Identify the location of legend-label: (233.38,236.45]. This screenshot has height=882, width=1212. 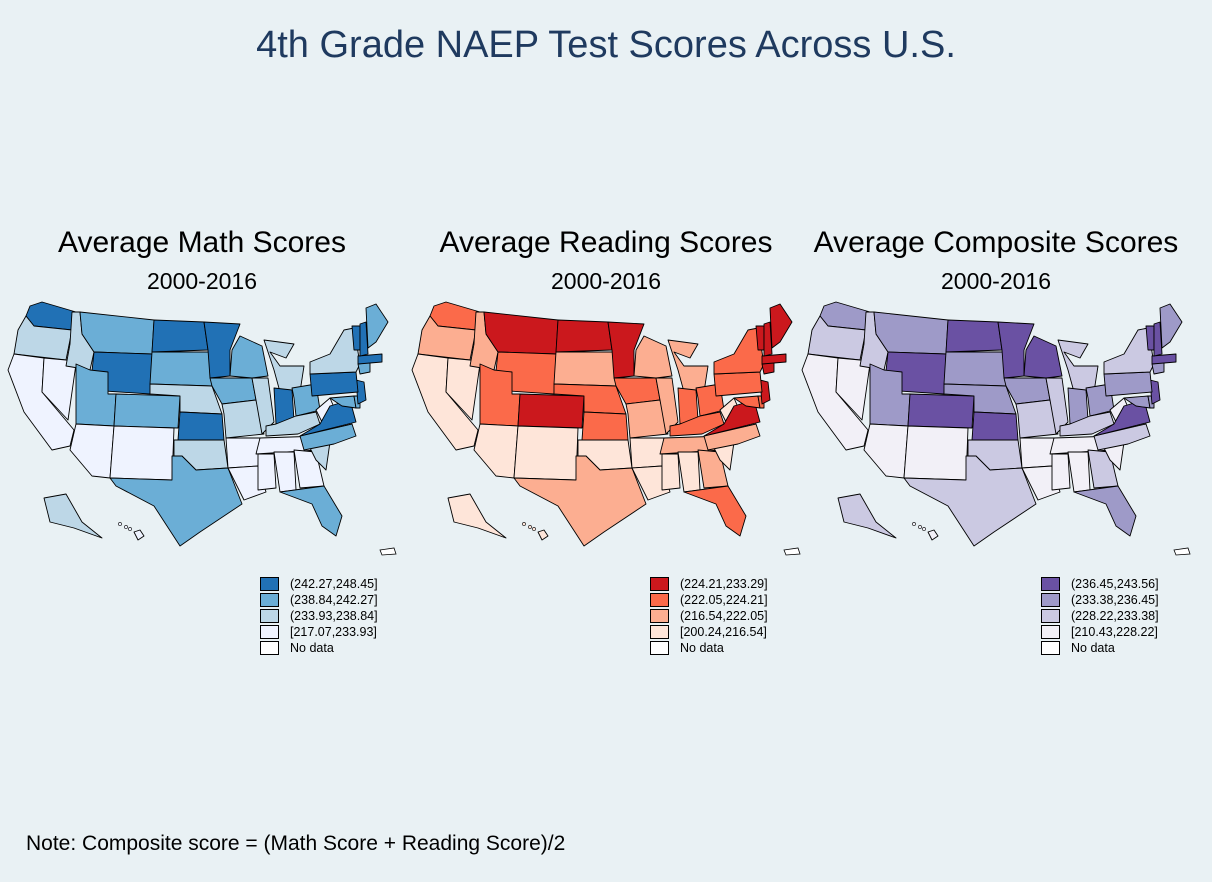
(1115, 600).